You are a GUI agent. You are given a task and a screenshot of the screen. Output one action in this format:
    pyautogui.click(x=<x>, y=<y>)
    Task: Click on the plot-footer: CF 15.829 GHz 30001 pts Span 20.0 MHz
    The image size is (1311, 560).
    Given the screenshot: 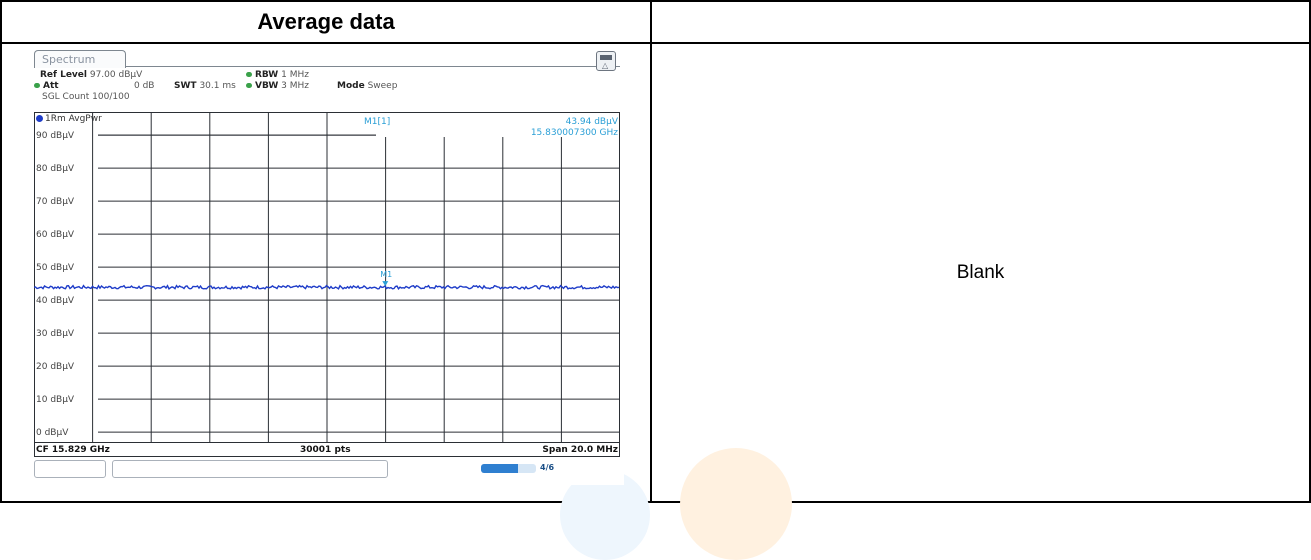 What is the action you would take?
    pyautogui.click(x=327, y=450)
    